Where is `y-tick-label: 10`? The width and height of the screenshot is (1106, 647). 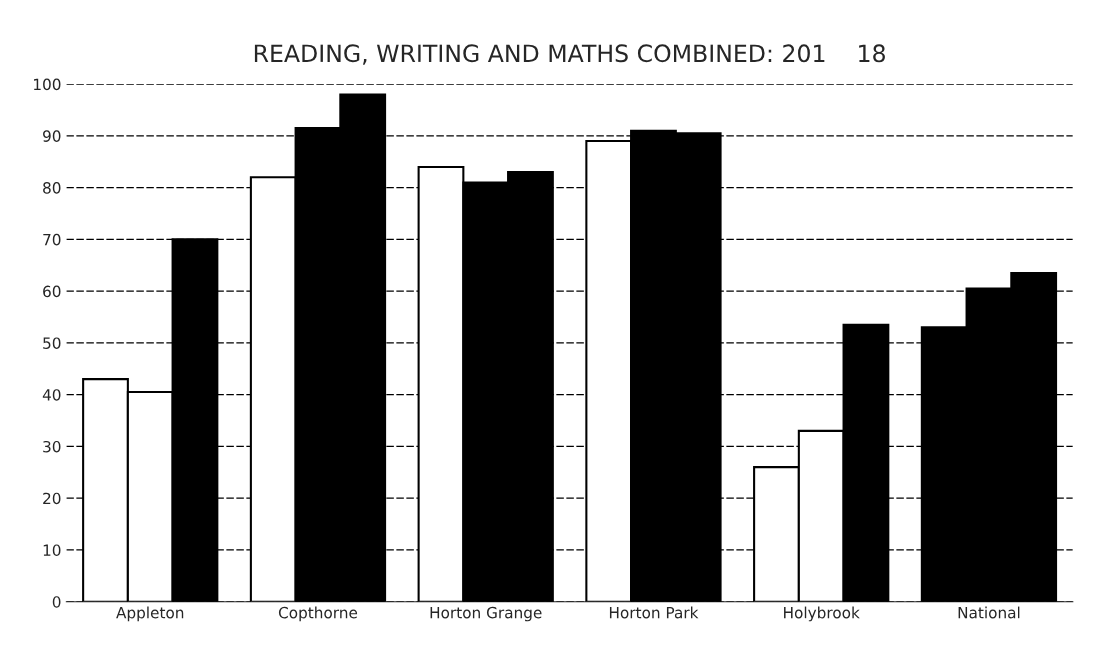 y-tick-label: 10 is located at coordinates (52, 550).